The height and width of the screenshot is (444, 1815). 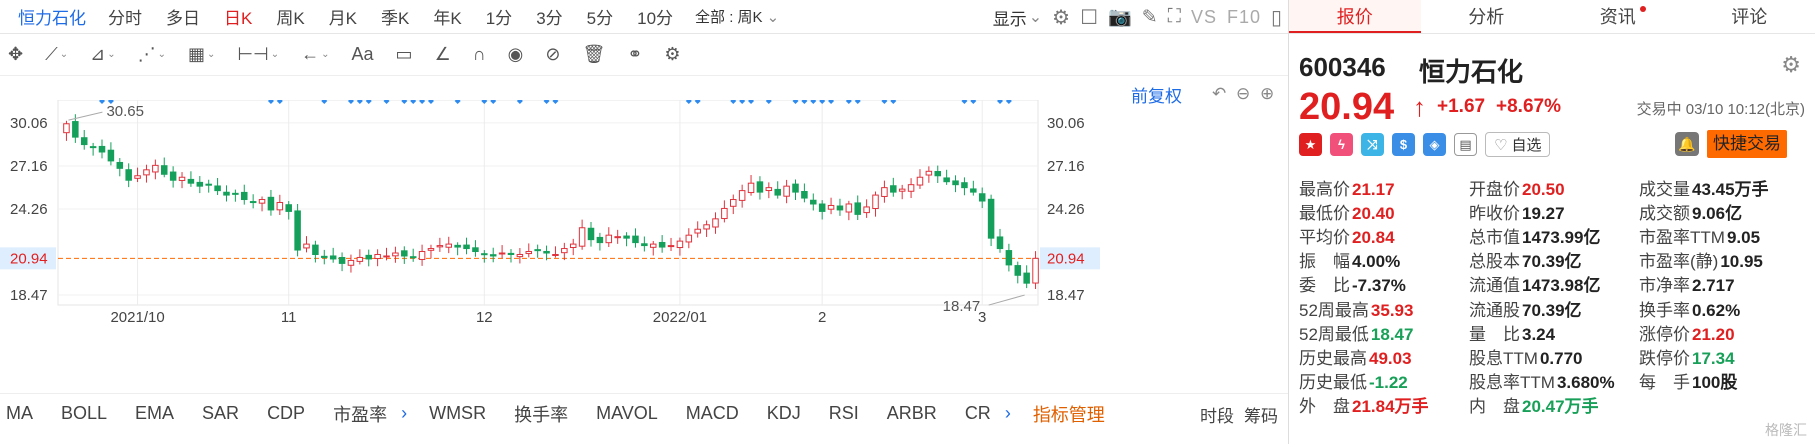 What do you see at coordinates (1089, 17) in the screenshot?
I see `box-select-icon: ☐` at bounding box center [1089, 17].